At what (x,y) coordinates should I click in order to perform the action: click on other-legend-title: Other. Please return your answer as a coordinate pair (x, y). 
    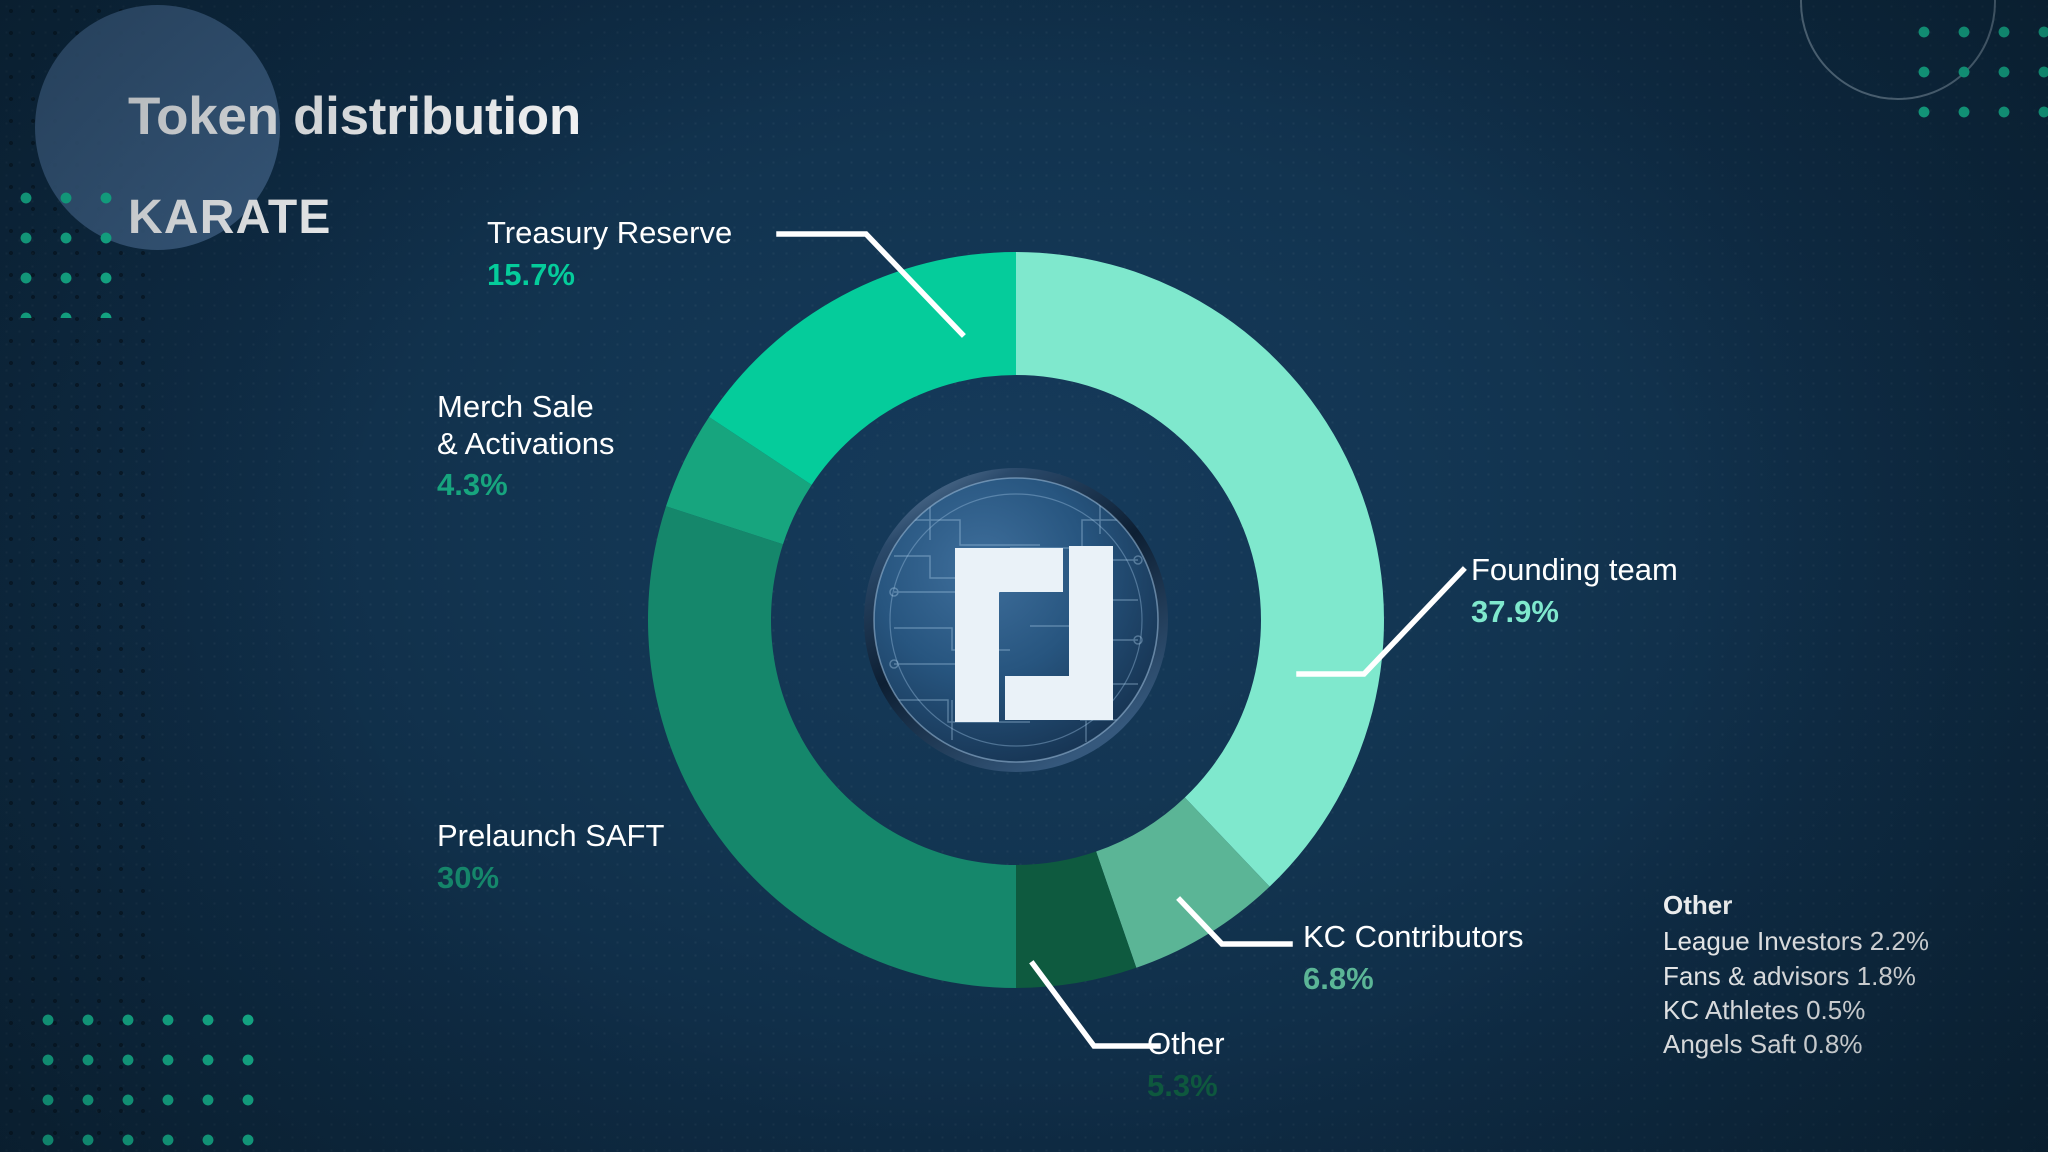
    Looking at the image, I should click on (1698, 905).